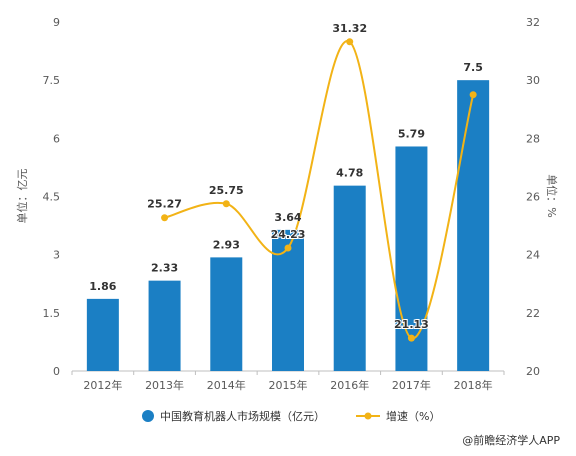 This screenshot has width=576, height=456. I want to click on bar-value-label: 1.86, so click(102, 286).